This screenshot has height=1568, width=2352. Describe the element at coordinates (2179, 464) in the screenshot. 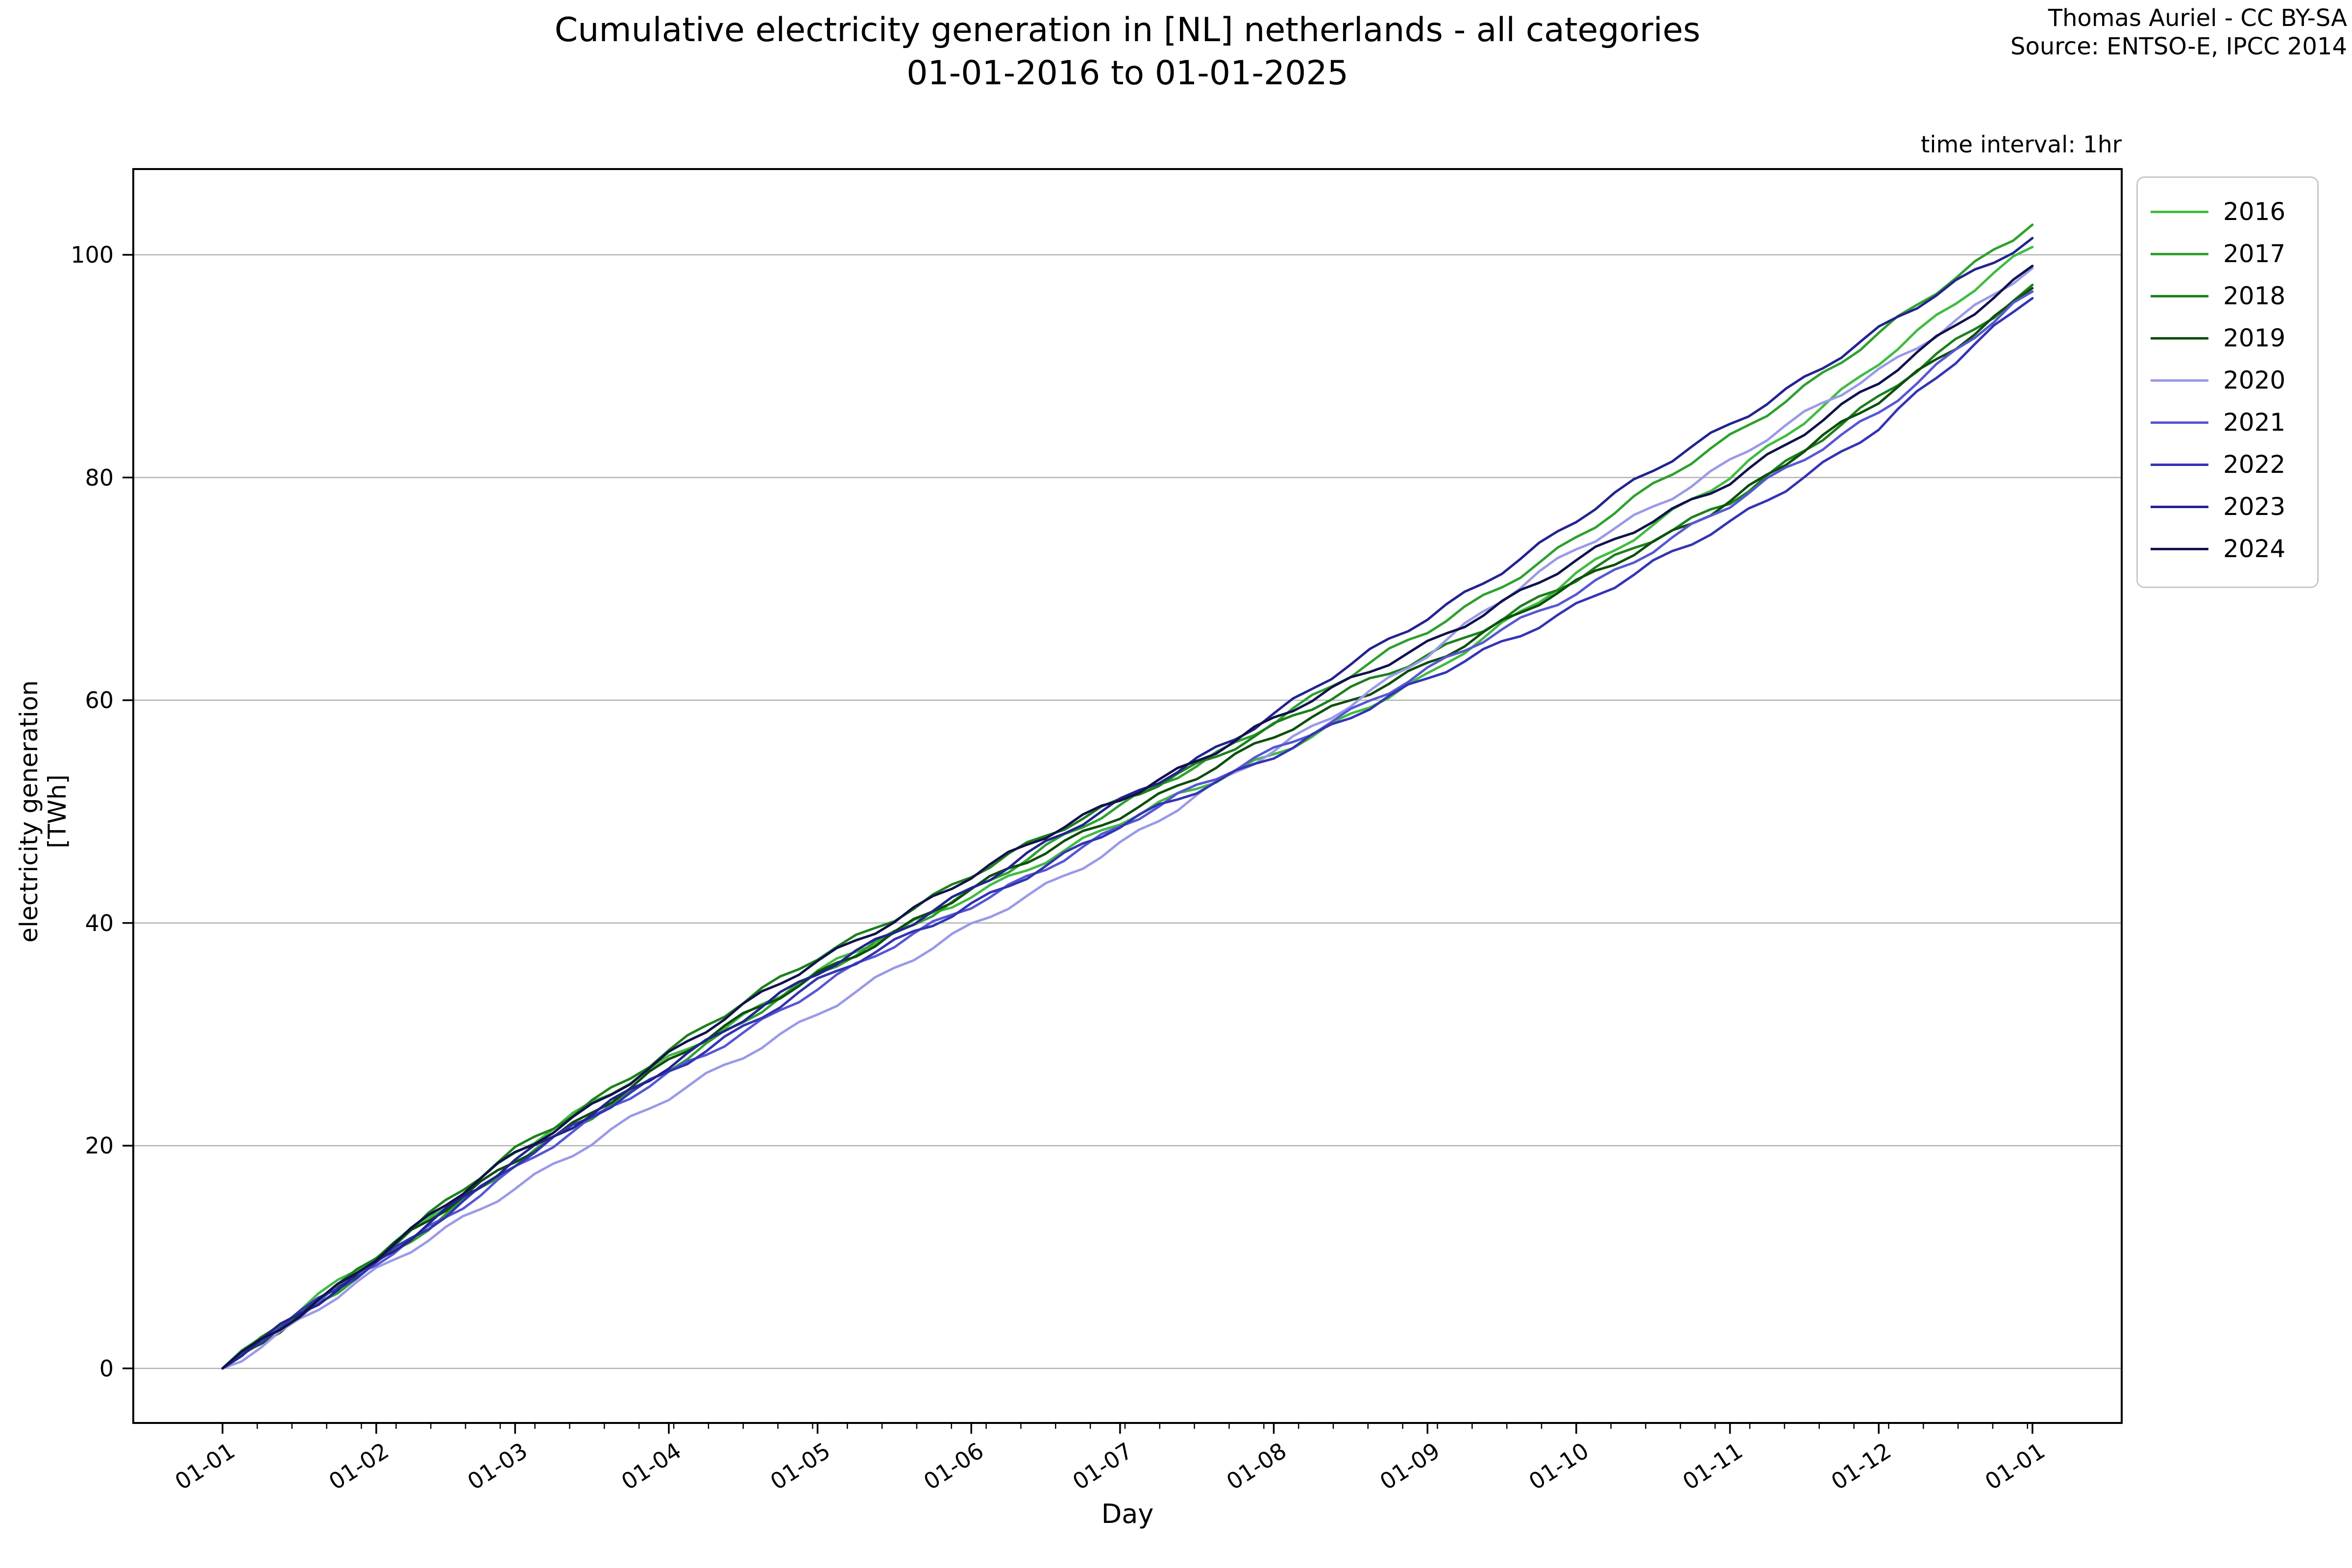

I see `legend-line-swatch-2022` at that location.